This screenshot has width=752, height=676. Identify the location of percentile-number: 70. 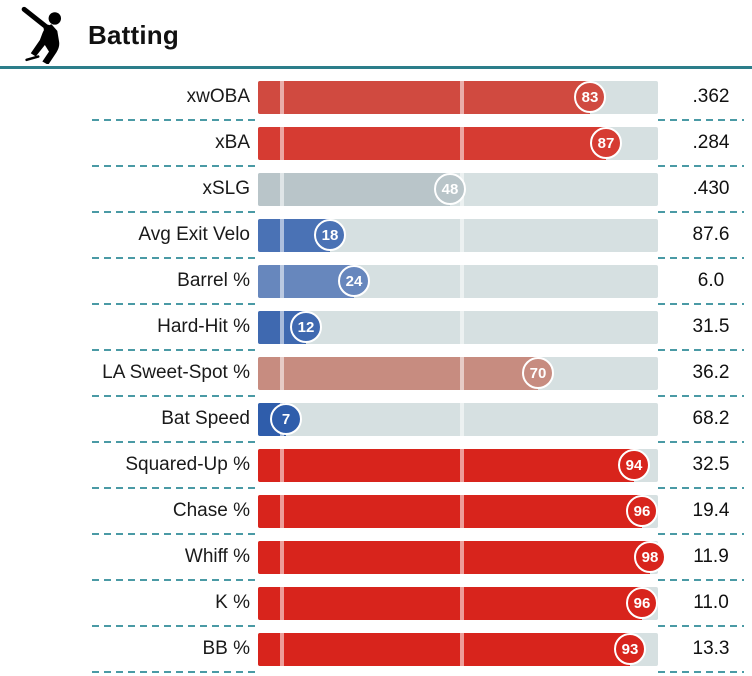
(538, 373).